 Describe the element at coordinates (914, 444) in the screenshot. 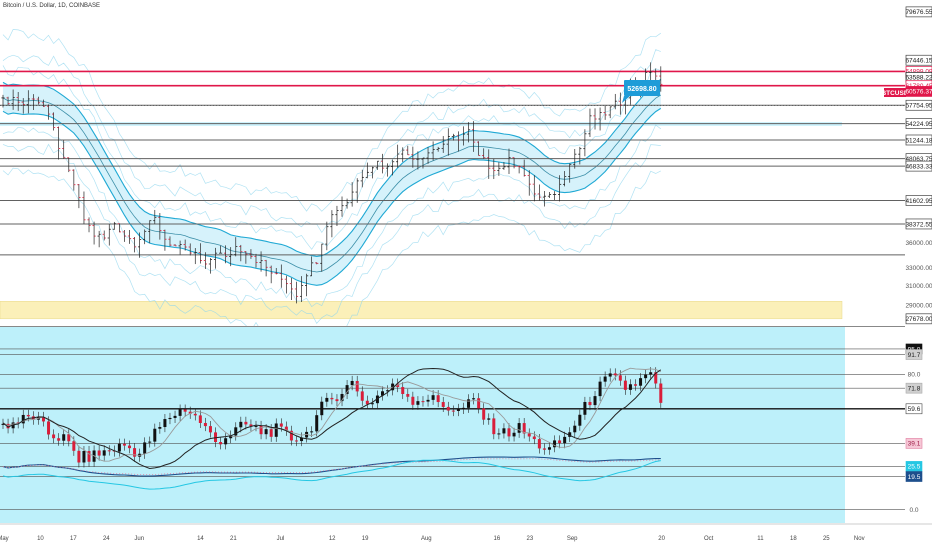

I see `osc-tag-5: 39.1` at that location.